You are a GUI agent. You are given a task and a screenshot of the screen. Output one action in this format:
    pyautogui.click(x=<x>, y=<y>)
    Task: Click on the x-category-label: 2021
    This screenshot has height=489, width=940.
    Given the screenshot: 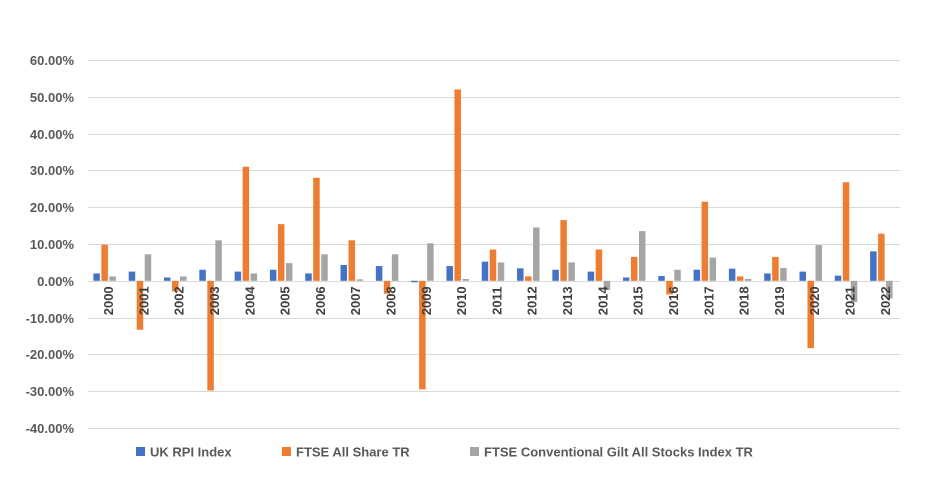 What is the action you would take?
    pyautogui.click(x=849, y=300)
    